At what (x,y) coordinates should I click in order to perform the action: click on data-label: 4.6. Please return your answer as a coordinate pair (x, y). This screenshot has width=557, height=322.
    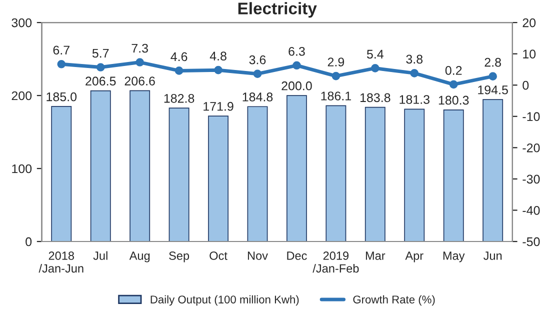
    Looking at the image, I should click on (179, 57).